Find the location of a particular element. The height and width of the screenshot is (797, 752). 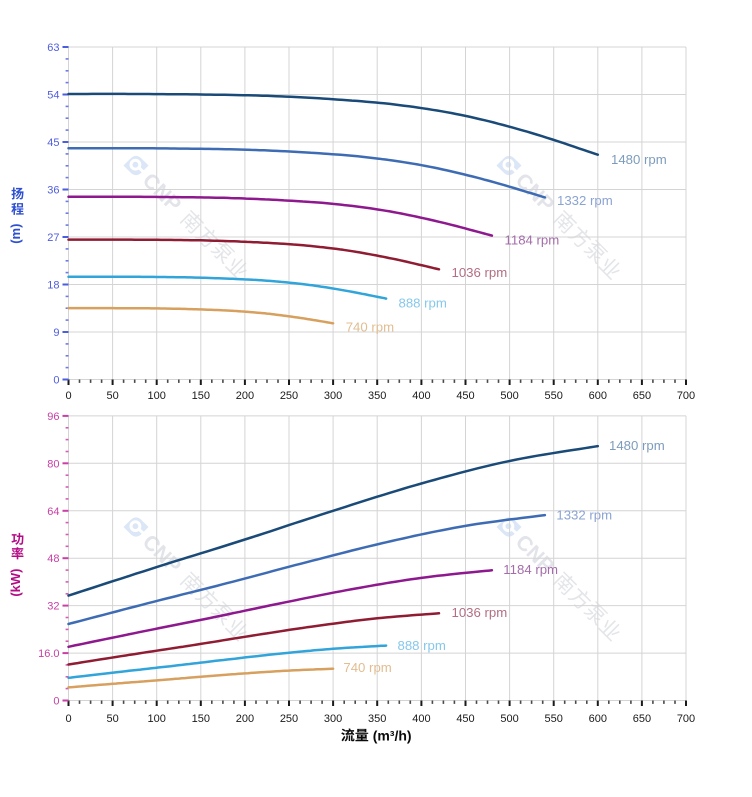

svg-text: 96 is located at coordinates (53, 417).